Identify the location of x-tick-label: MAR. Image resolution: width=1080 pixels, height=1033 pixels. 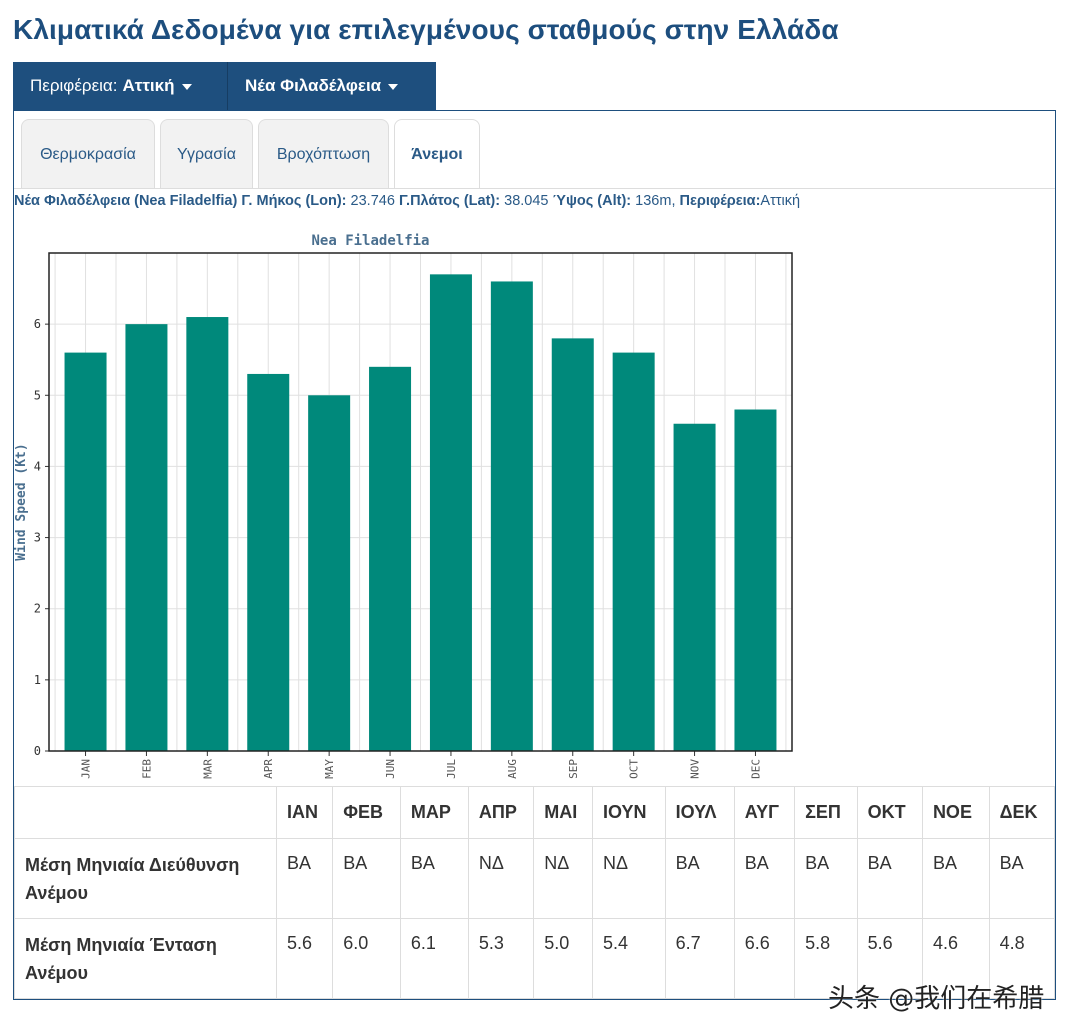
(207, 769).